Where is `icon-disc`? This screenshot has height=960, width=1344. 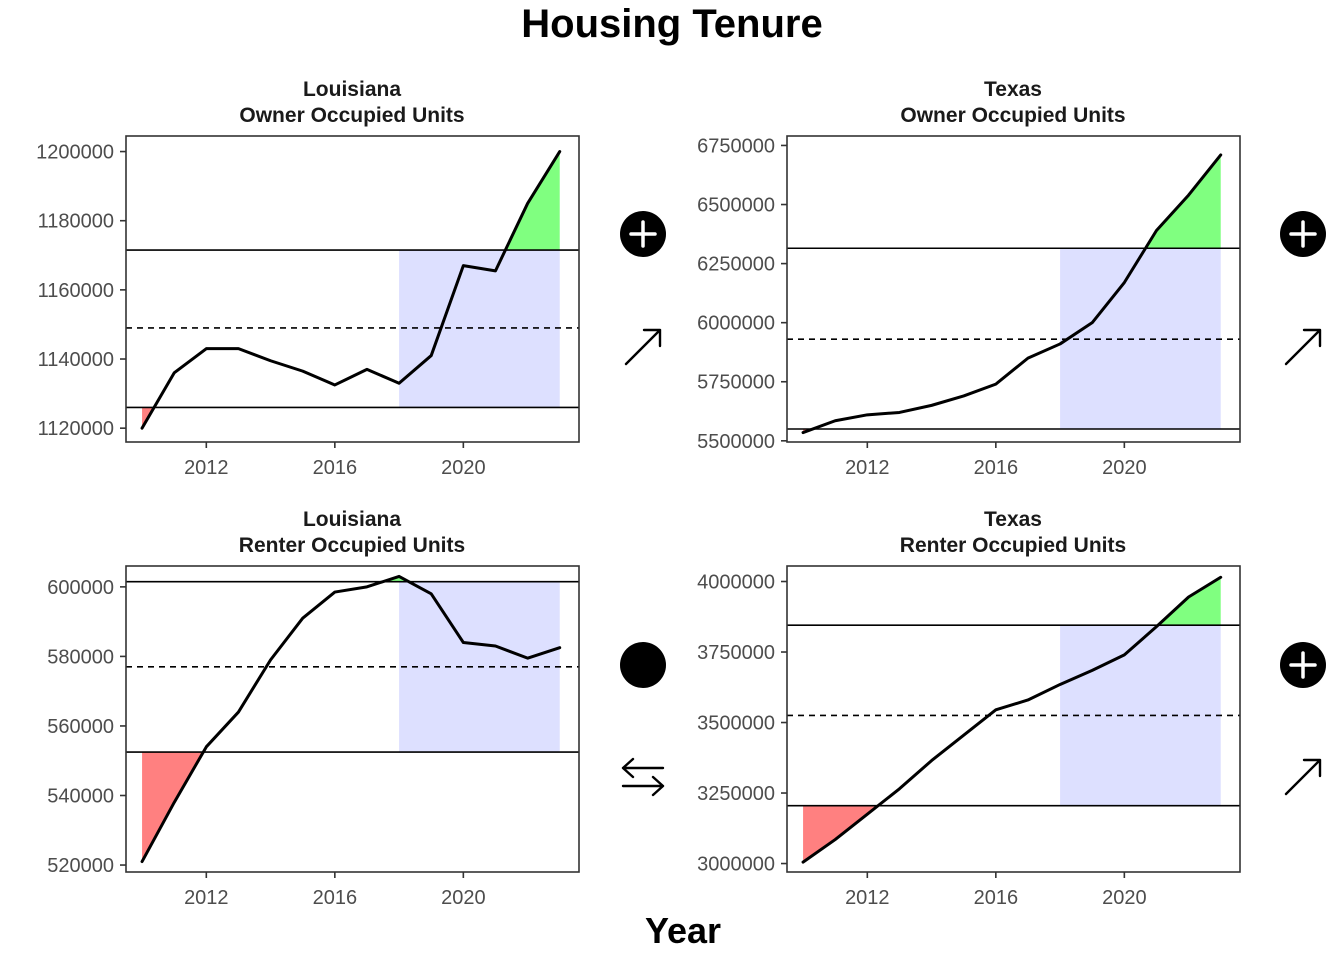
icon-disc is located at coordinates (643, 665).